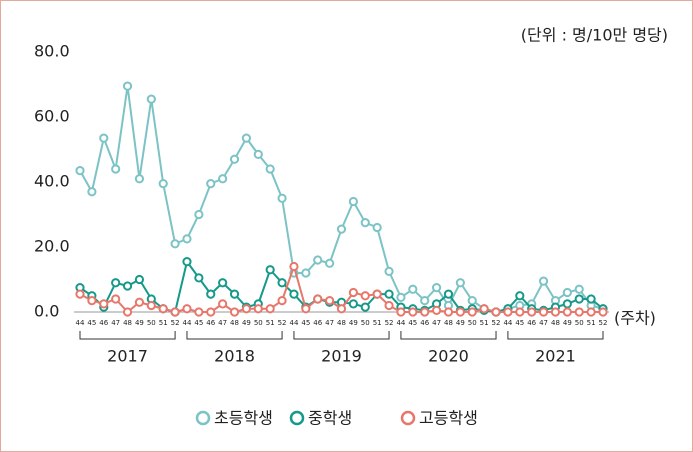 This screenshot has height=452, width=693. What do you see at coordinates (555, 356) in the screenshot?
I see `year-label: 2021` at bounding box center [555, 356].